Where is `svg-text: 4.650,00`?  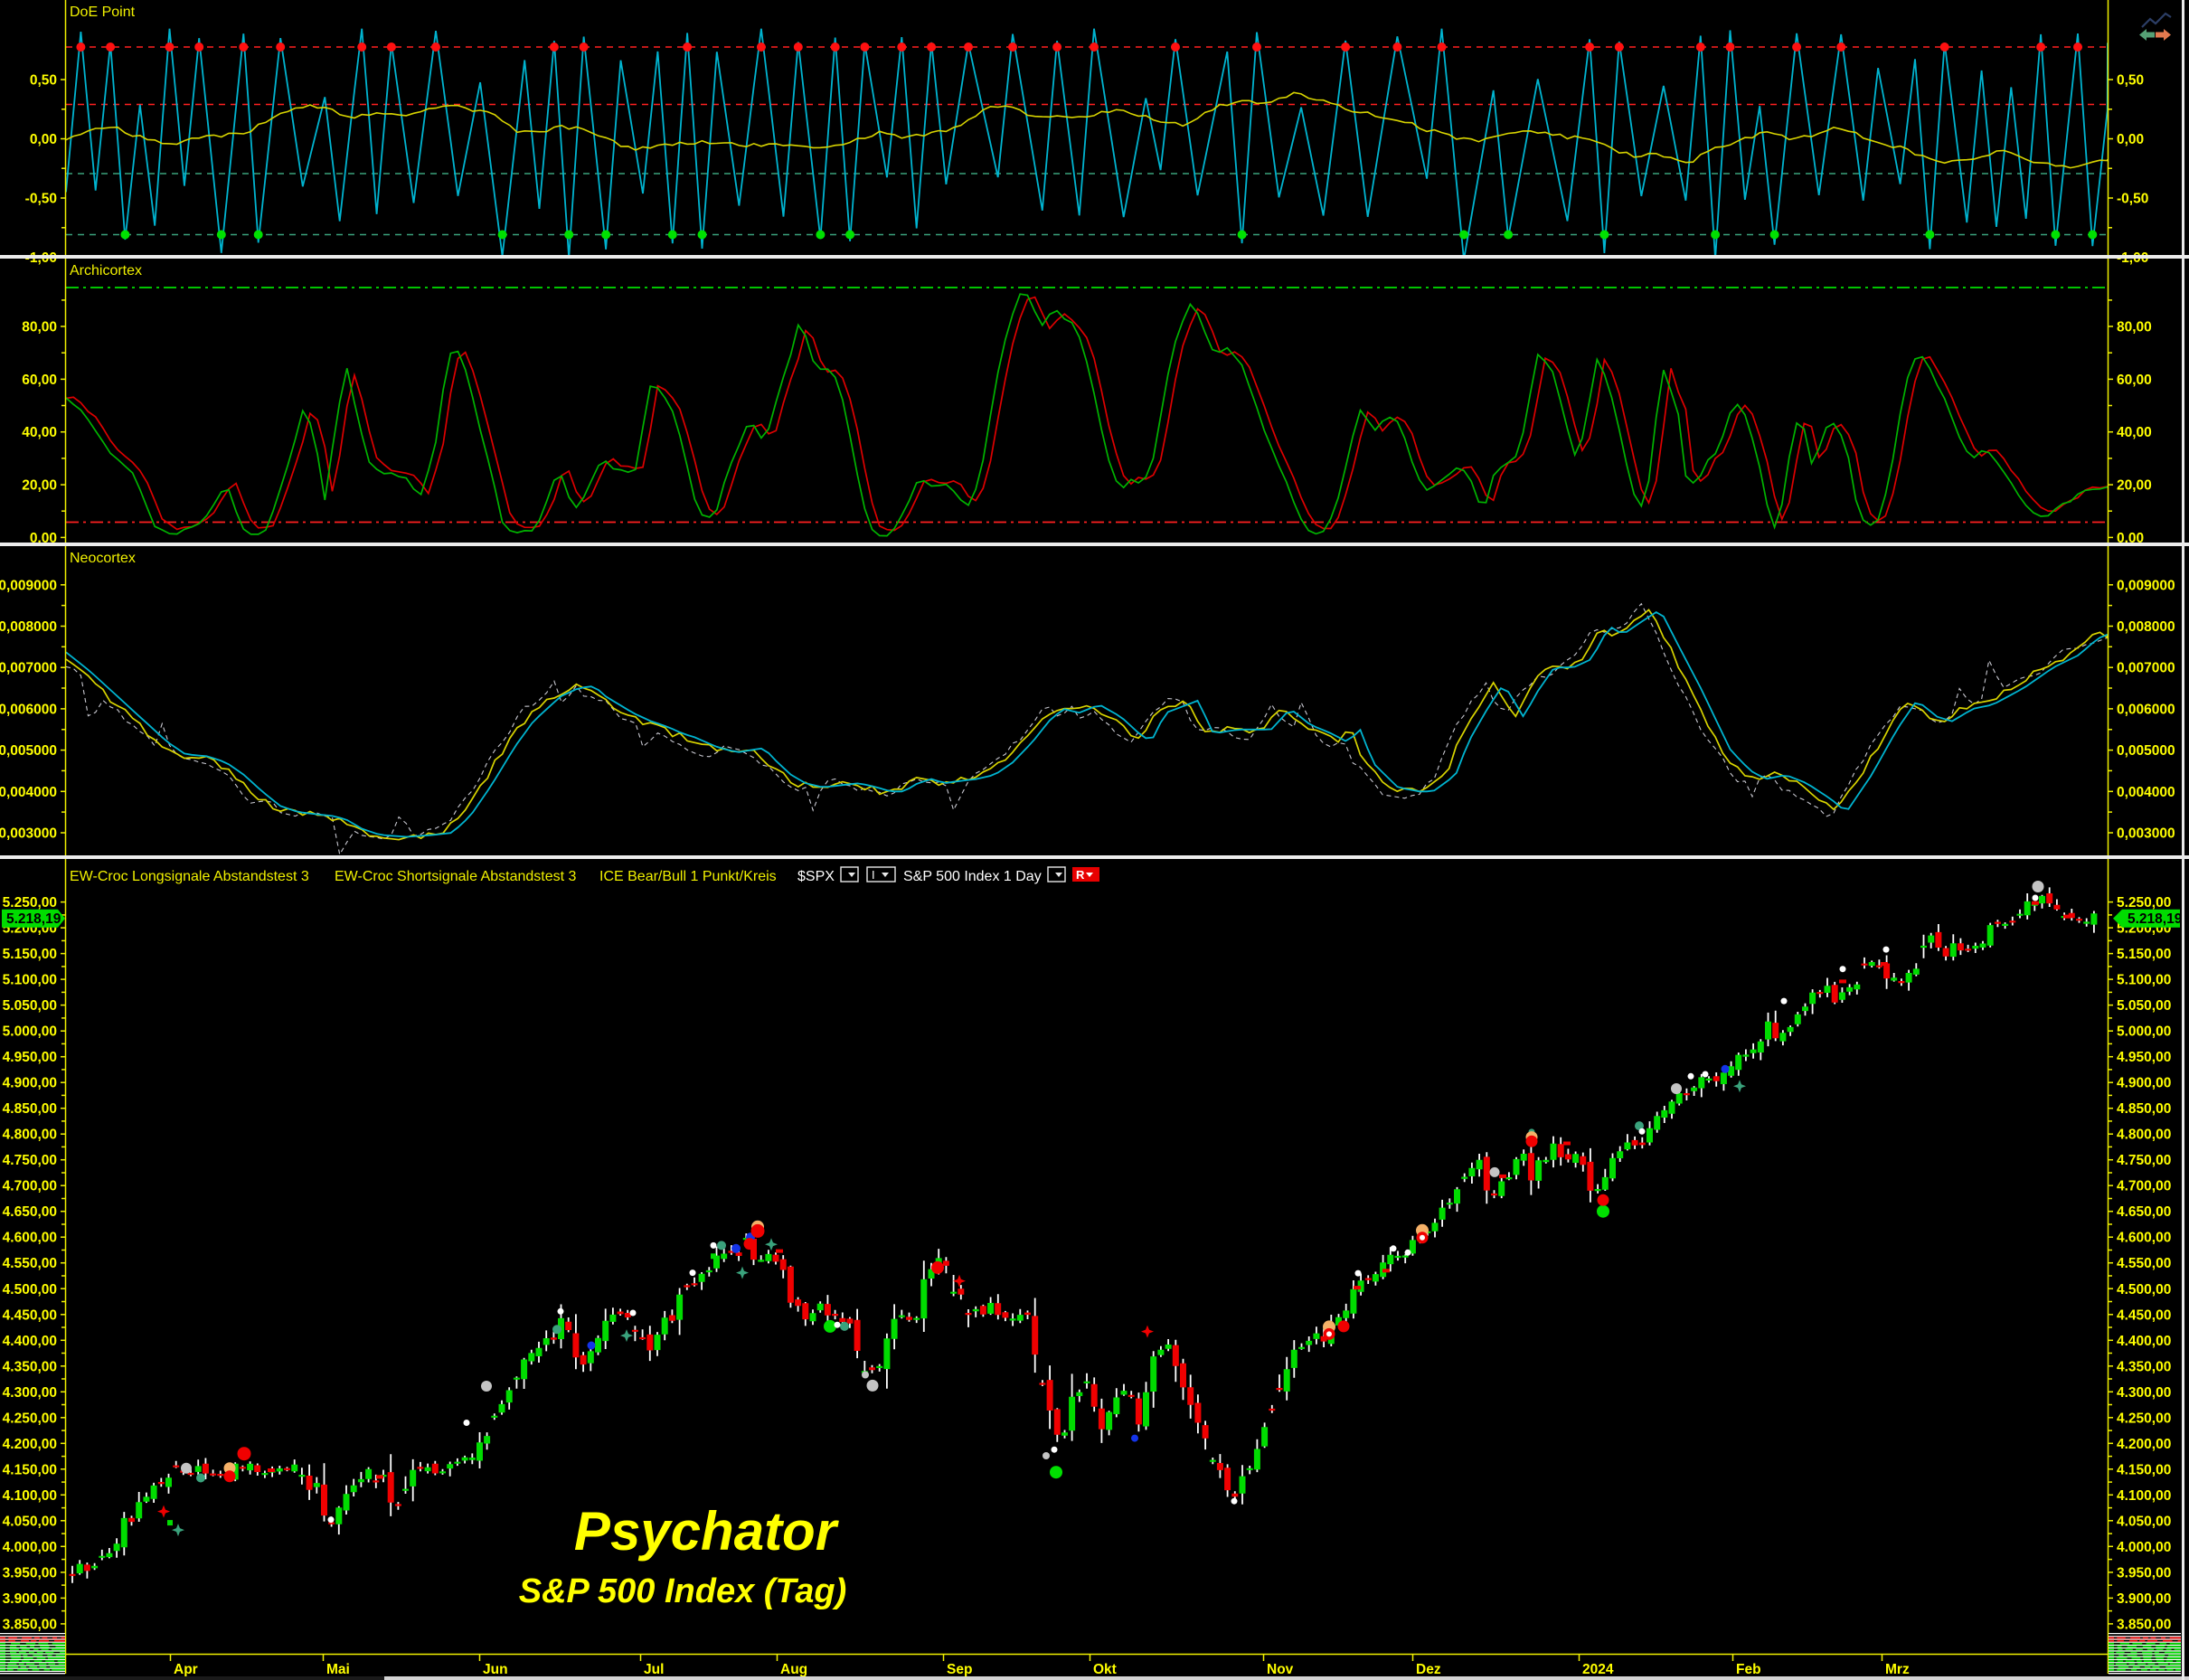 svg-text: 4.650,00 is located at coordinates (30, 1212).